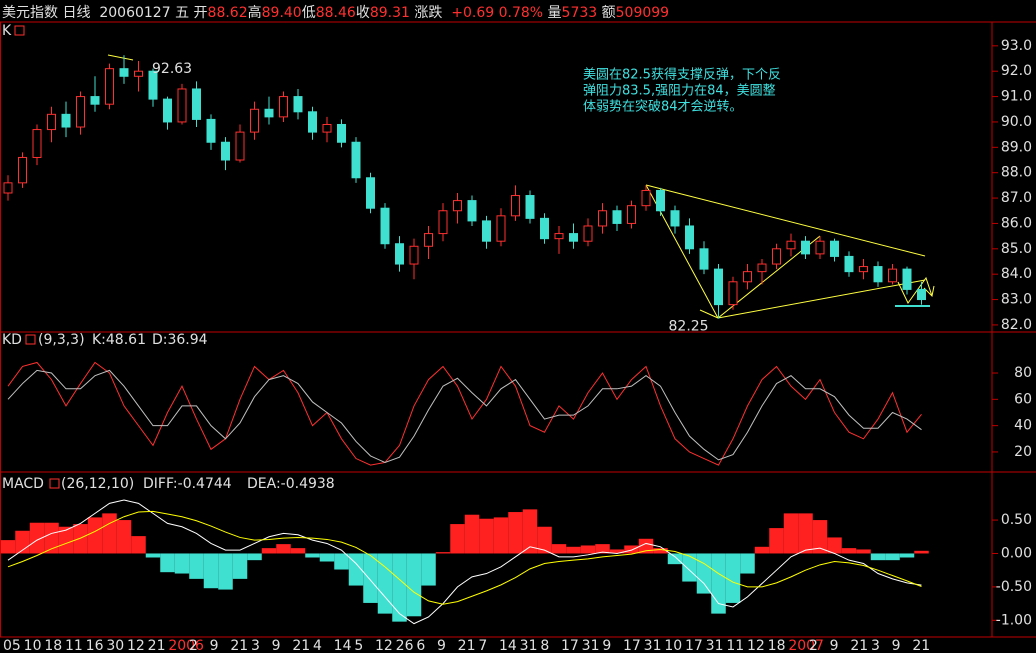  What do you see at coordinates (254, 13) in the screenshot?
I see `field-label: 高` at bounding box center [254, 13].